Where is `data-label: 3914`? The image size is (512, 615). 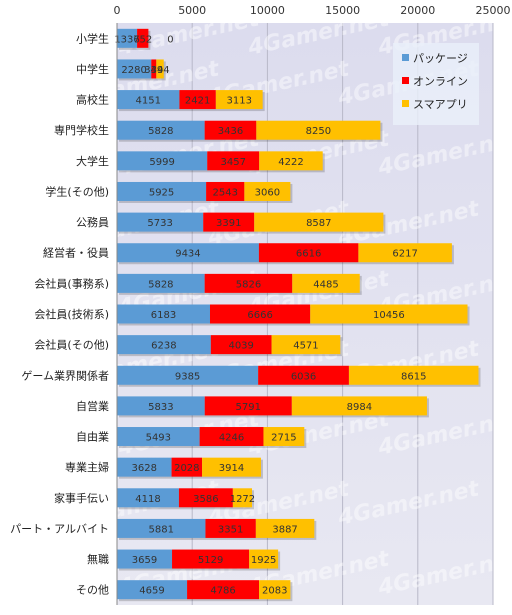 data-label: 3914 is located at coordinates (231, 468).